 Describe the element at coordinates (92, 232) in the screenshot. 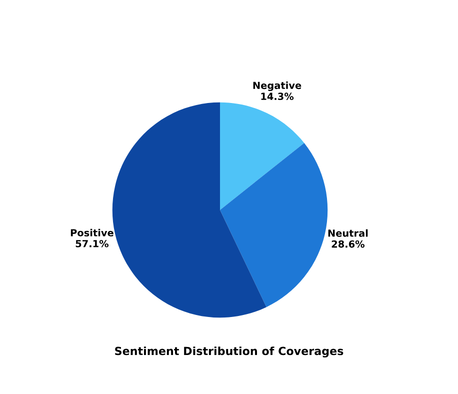

I see `slice-label: Positive` at that location.